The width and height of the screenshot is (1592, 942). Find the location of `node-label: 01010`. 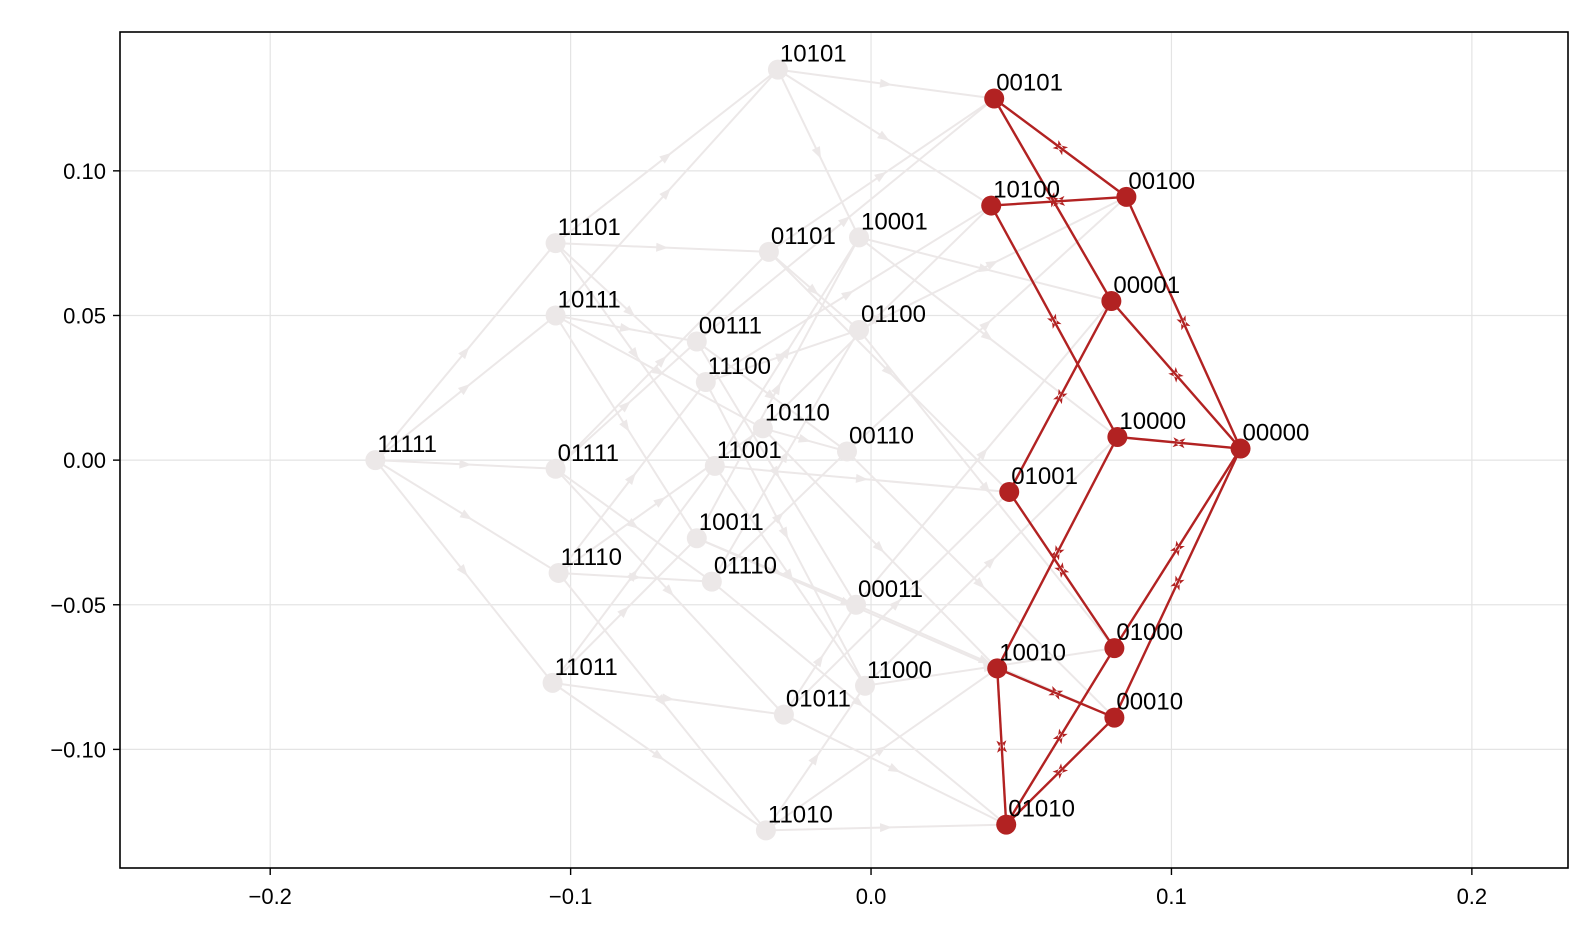

node-label: 01010 is located at coordinates (1041, 809).